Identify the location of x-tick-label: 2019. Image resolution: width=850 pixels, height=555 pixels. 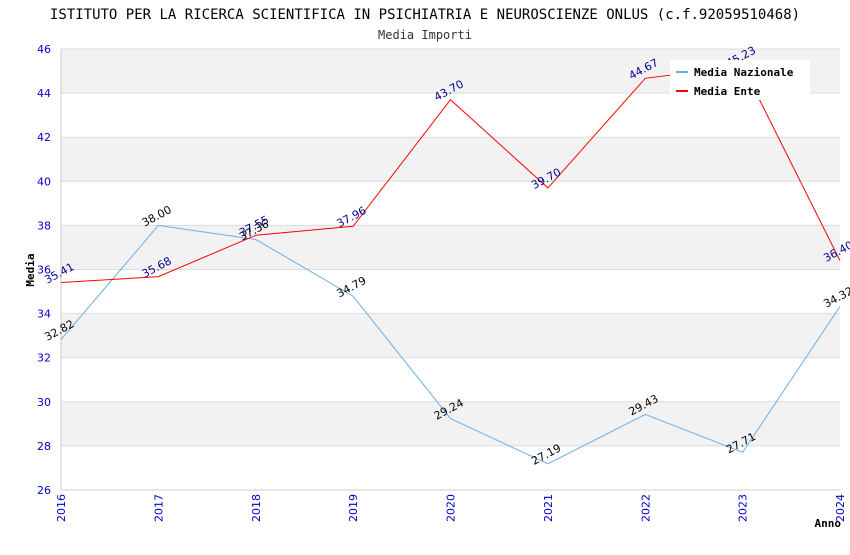
(353, 508).